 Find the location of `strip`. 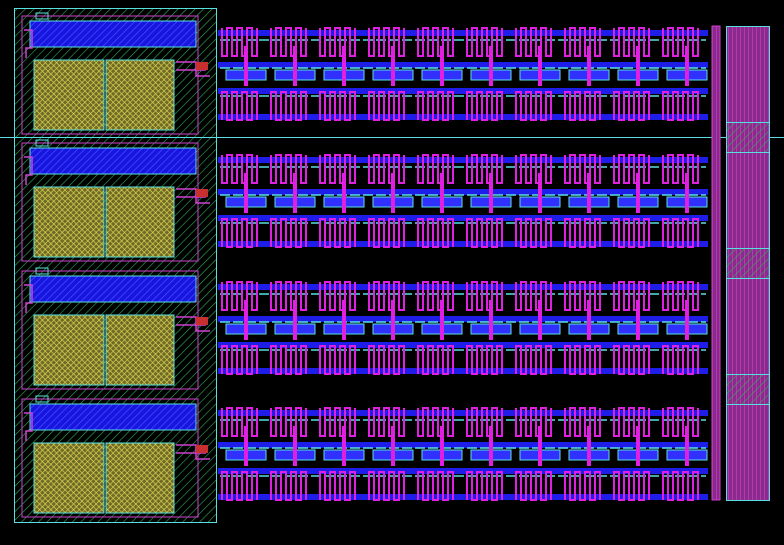

strip is located at coordinates (716, 263).